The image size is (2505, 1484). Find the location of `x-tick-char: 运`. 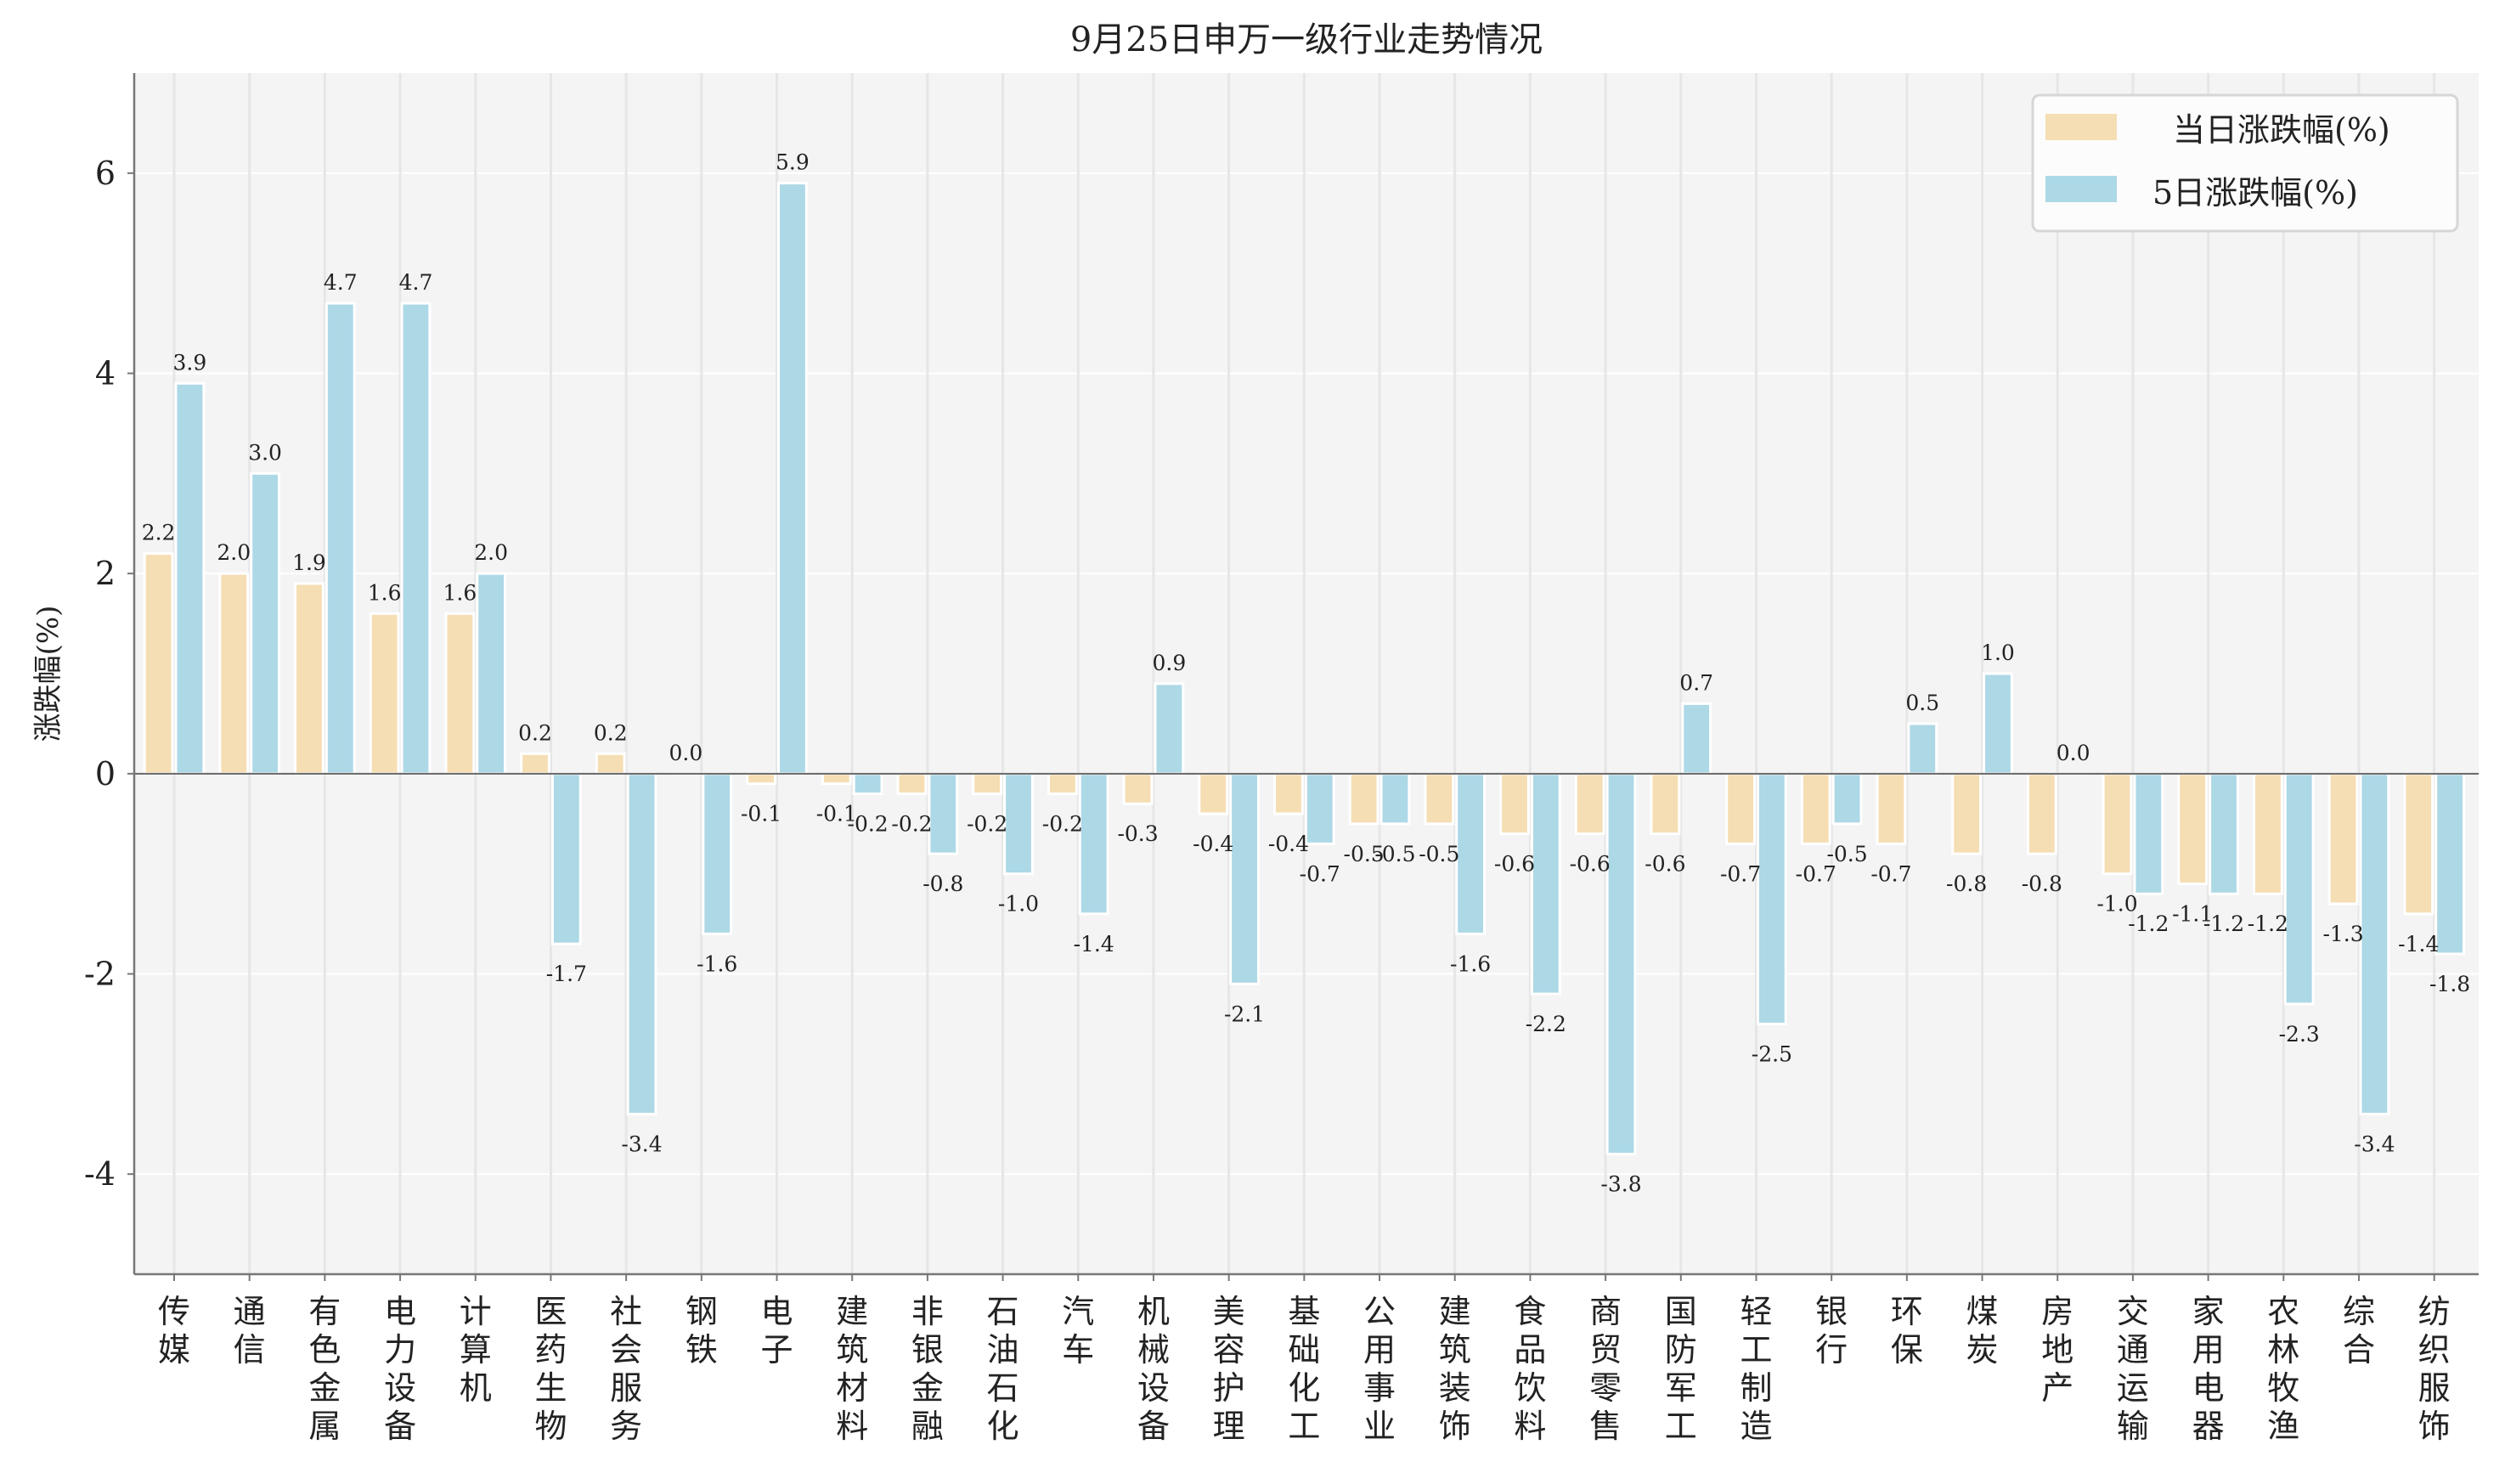

x-tick-char: 运 is located at coordinates (2133, 1388).